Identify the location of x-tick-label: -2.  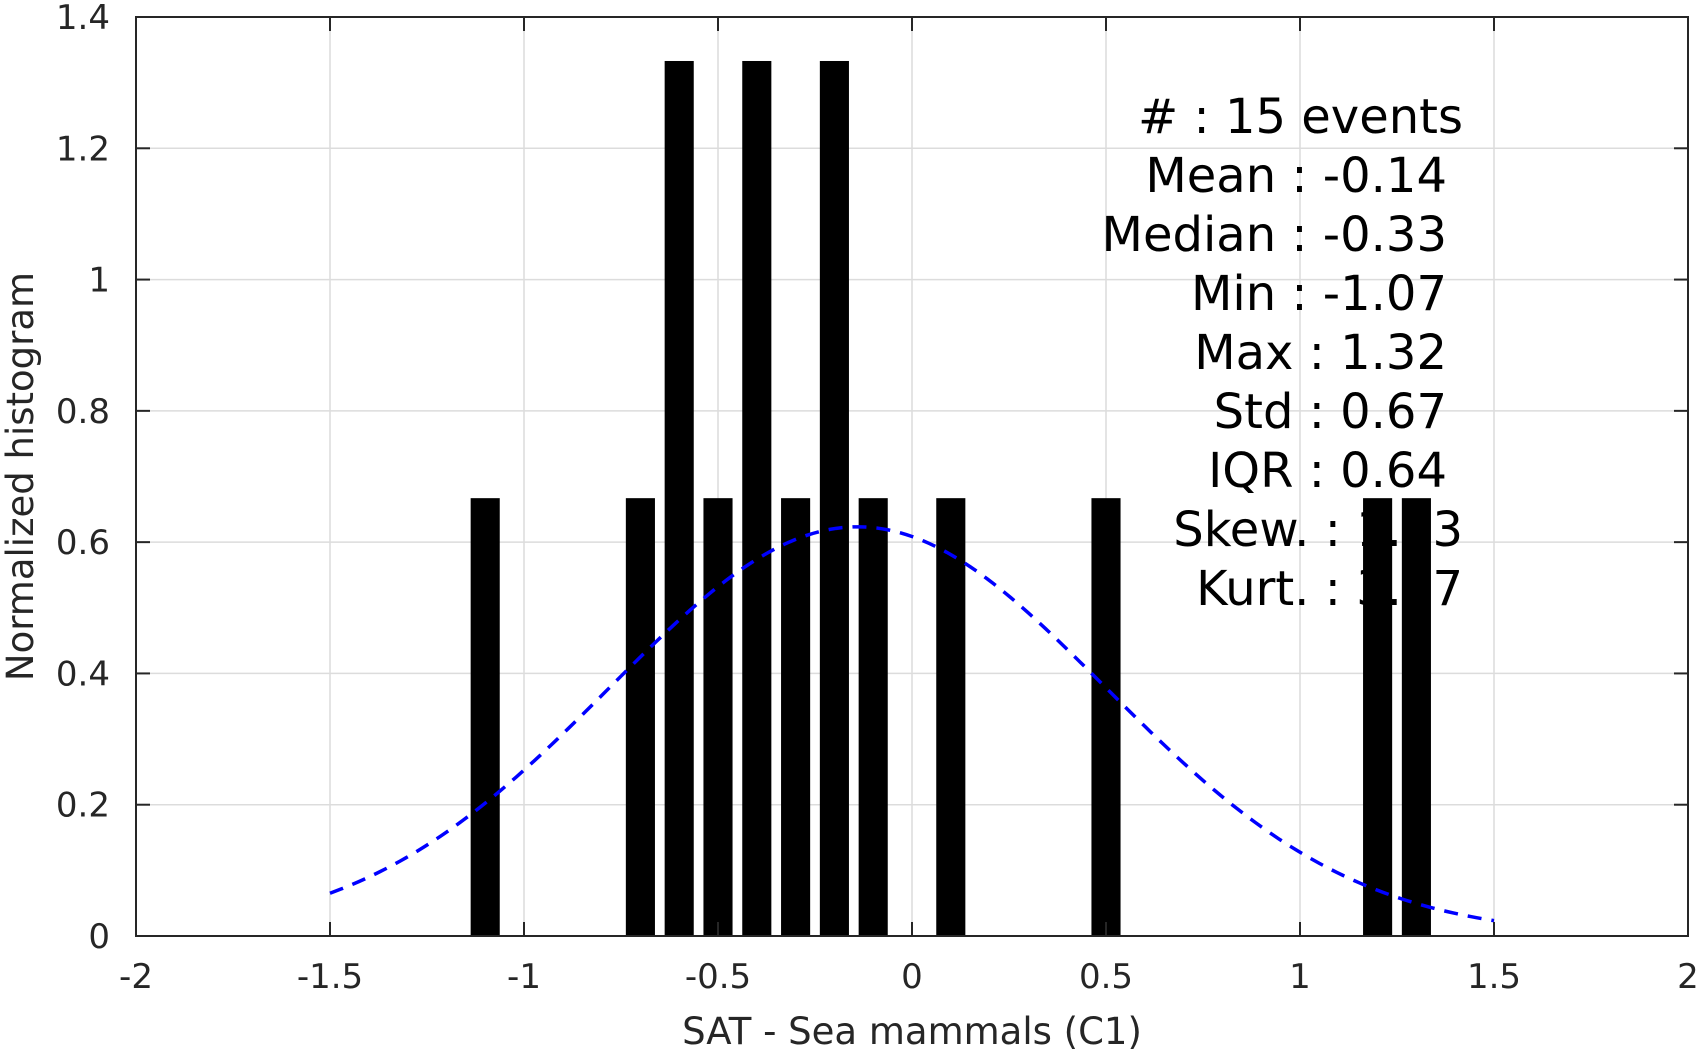
(136, 977).